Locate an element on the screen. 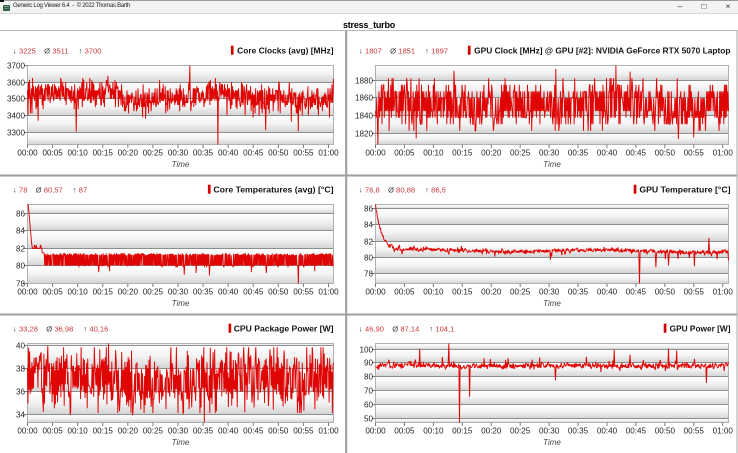  svg-text: 78 is located at coordinates (21, 283).